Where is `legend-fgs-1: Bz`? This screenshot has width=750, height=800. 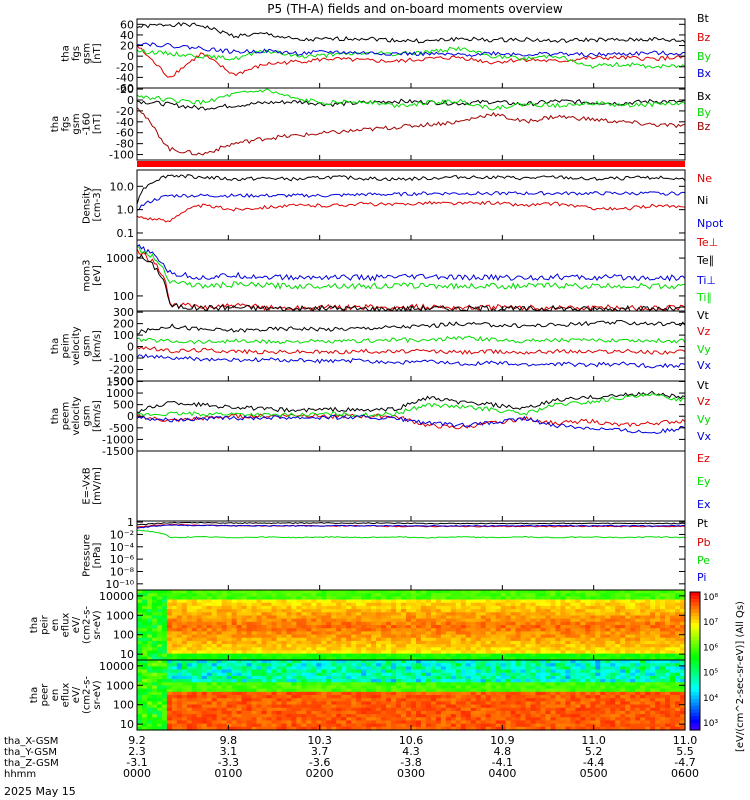 legend-fgs-1: Bz is located at coordinates (704, 37).